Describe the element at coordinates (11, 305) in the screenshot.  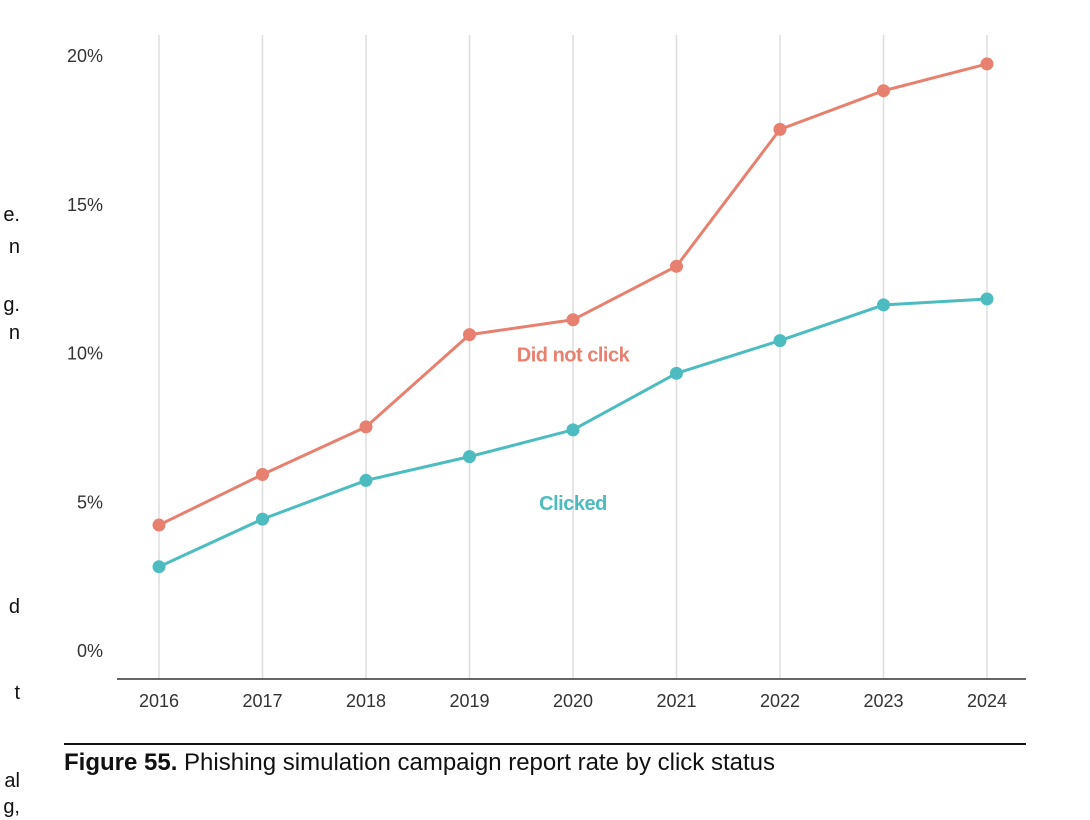
I see `side-text-fragment: g.` at that location.